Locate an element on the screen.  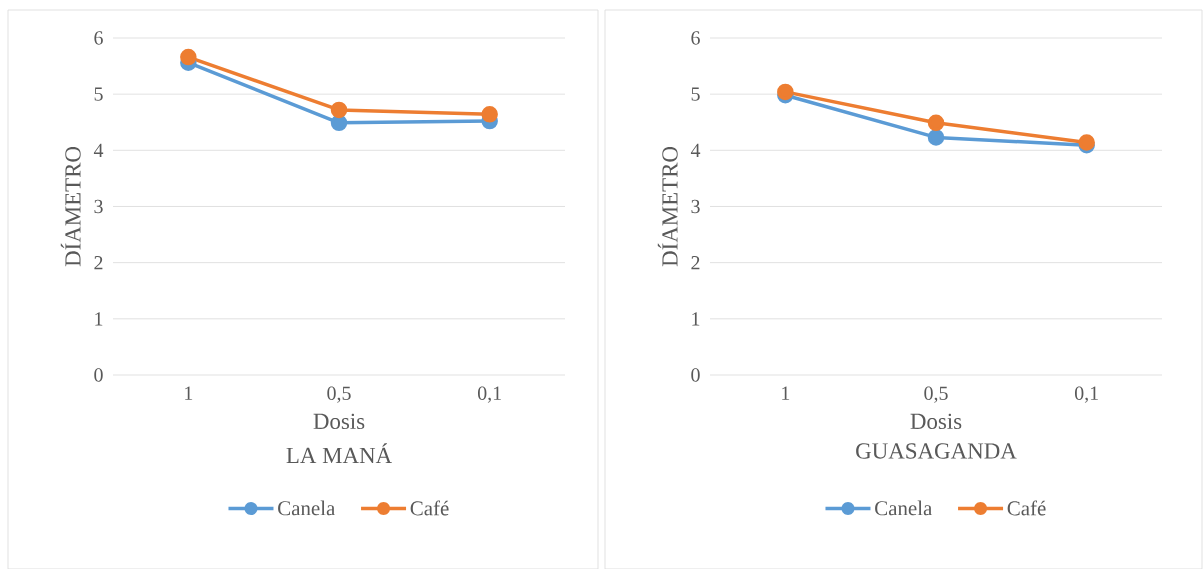
text: LA MANÁ is located at coordinates (339, 453).